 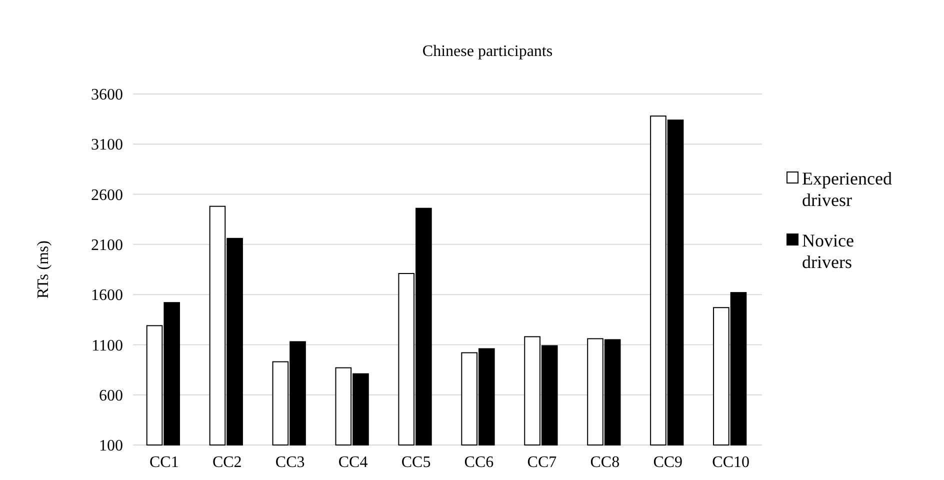 I want to click on legend-label: Experienced drivesr, so click(x=847, y=189).